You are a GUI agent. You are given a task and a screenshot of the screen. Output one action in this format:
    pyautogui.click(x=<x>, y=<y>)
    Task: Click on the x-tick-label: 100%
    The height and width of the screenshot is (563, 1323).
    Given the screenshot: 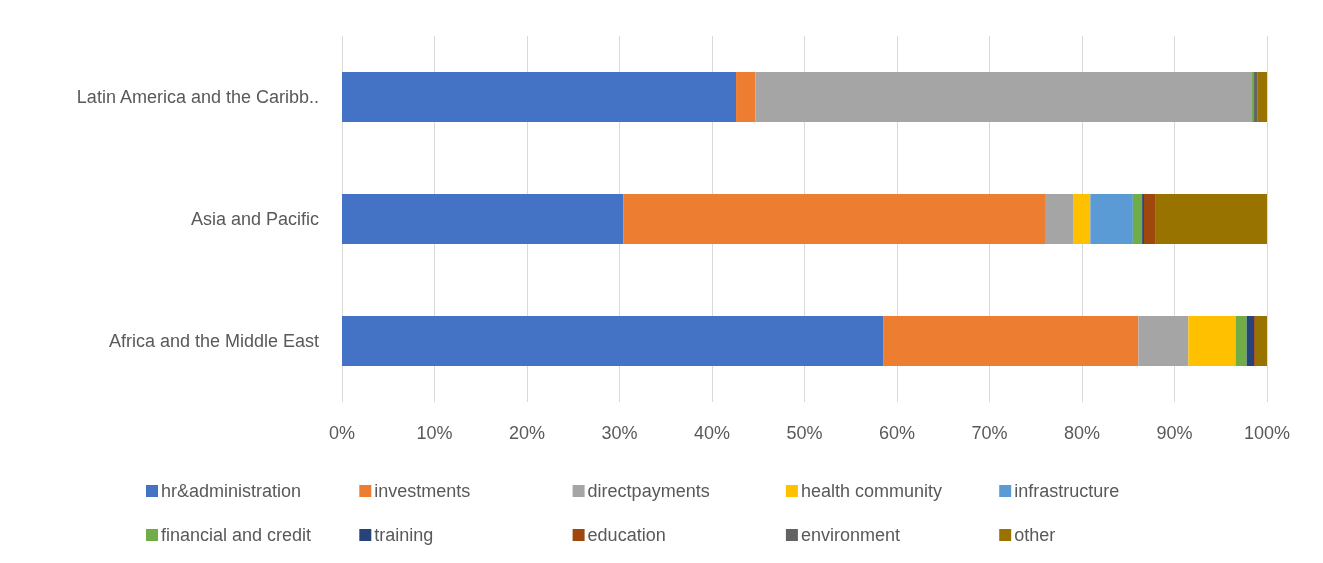 What is the action you would take?
    pyautogui.click(x=1267, y=433)
    